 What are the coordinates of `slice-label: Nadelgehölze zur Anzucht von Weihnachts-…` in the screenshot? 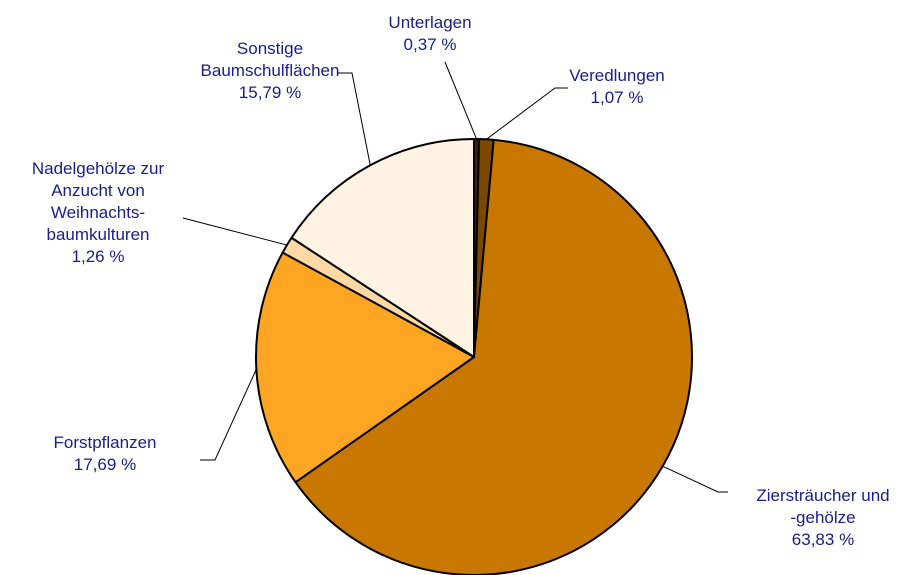 It's located at (98, 201).